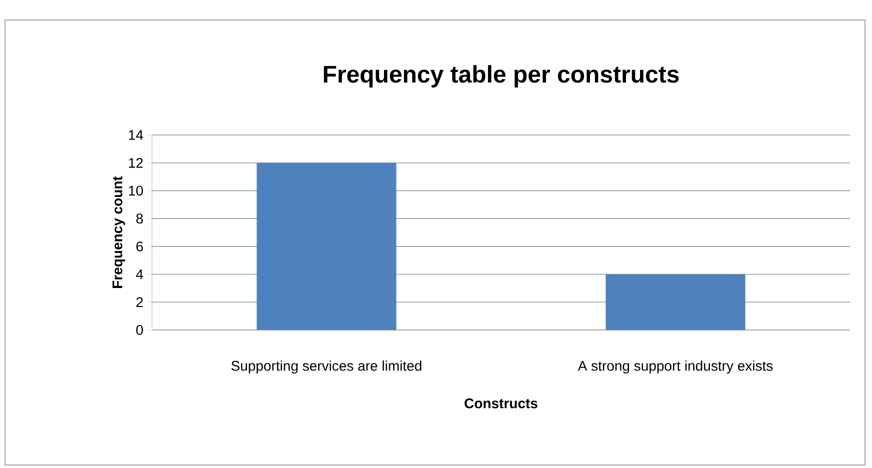 The height and width of the screenshot is (468, 872). I want to click on y-tick-label: 14, so click(136, 135).